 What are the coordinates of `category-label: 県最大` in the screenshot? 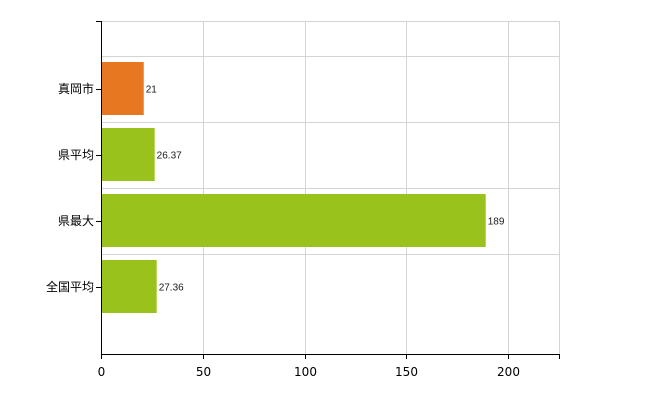 It's located at (76, 221).